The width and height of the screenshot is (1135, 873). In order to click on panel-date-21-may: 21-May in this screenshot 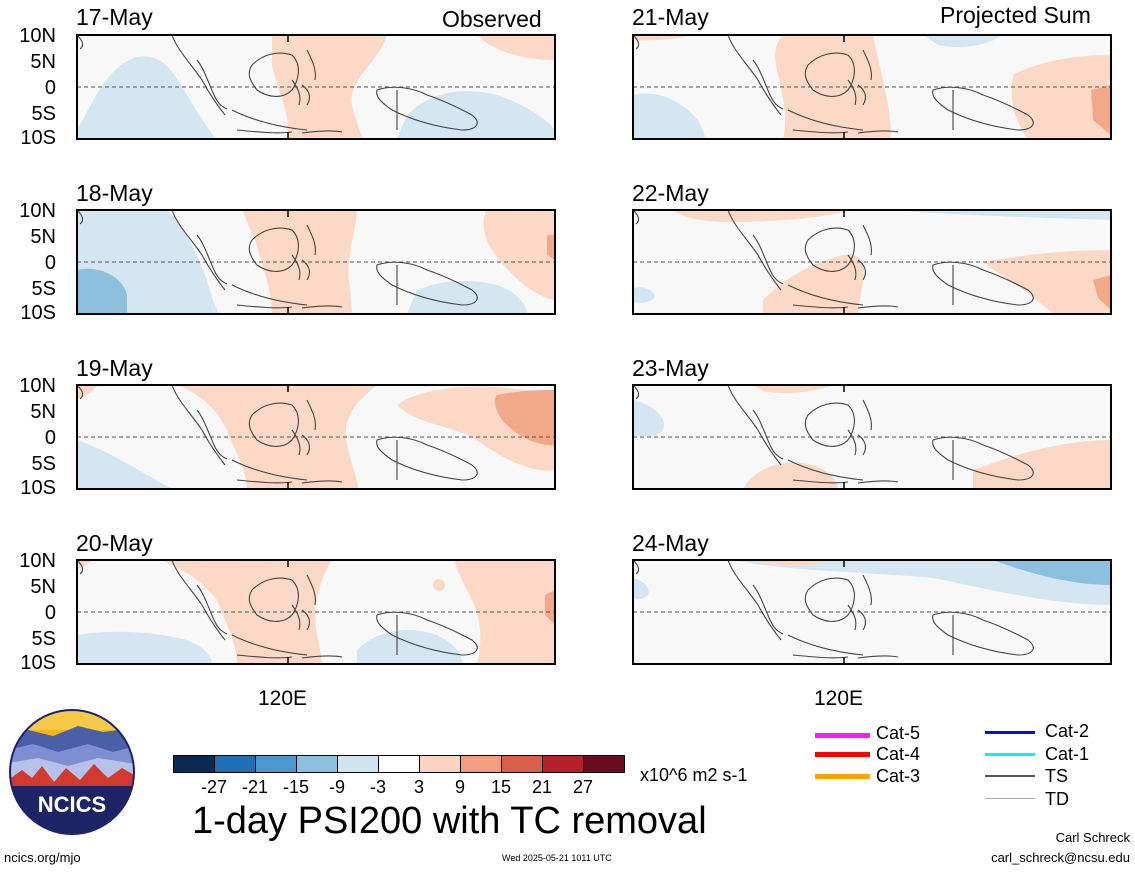, I will do `click(670, 17)`.